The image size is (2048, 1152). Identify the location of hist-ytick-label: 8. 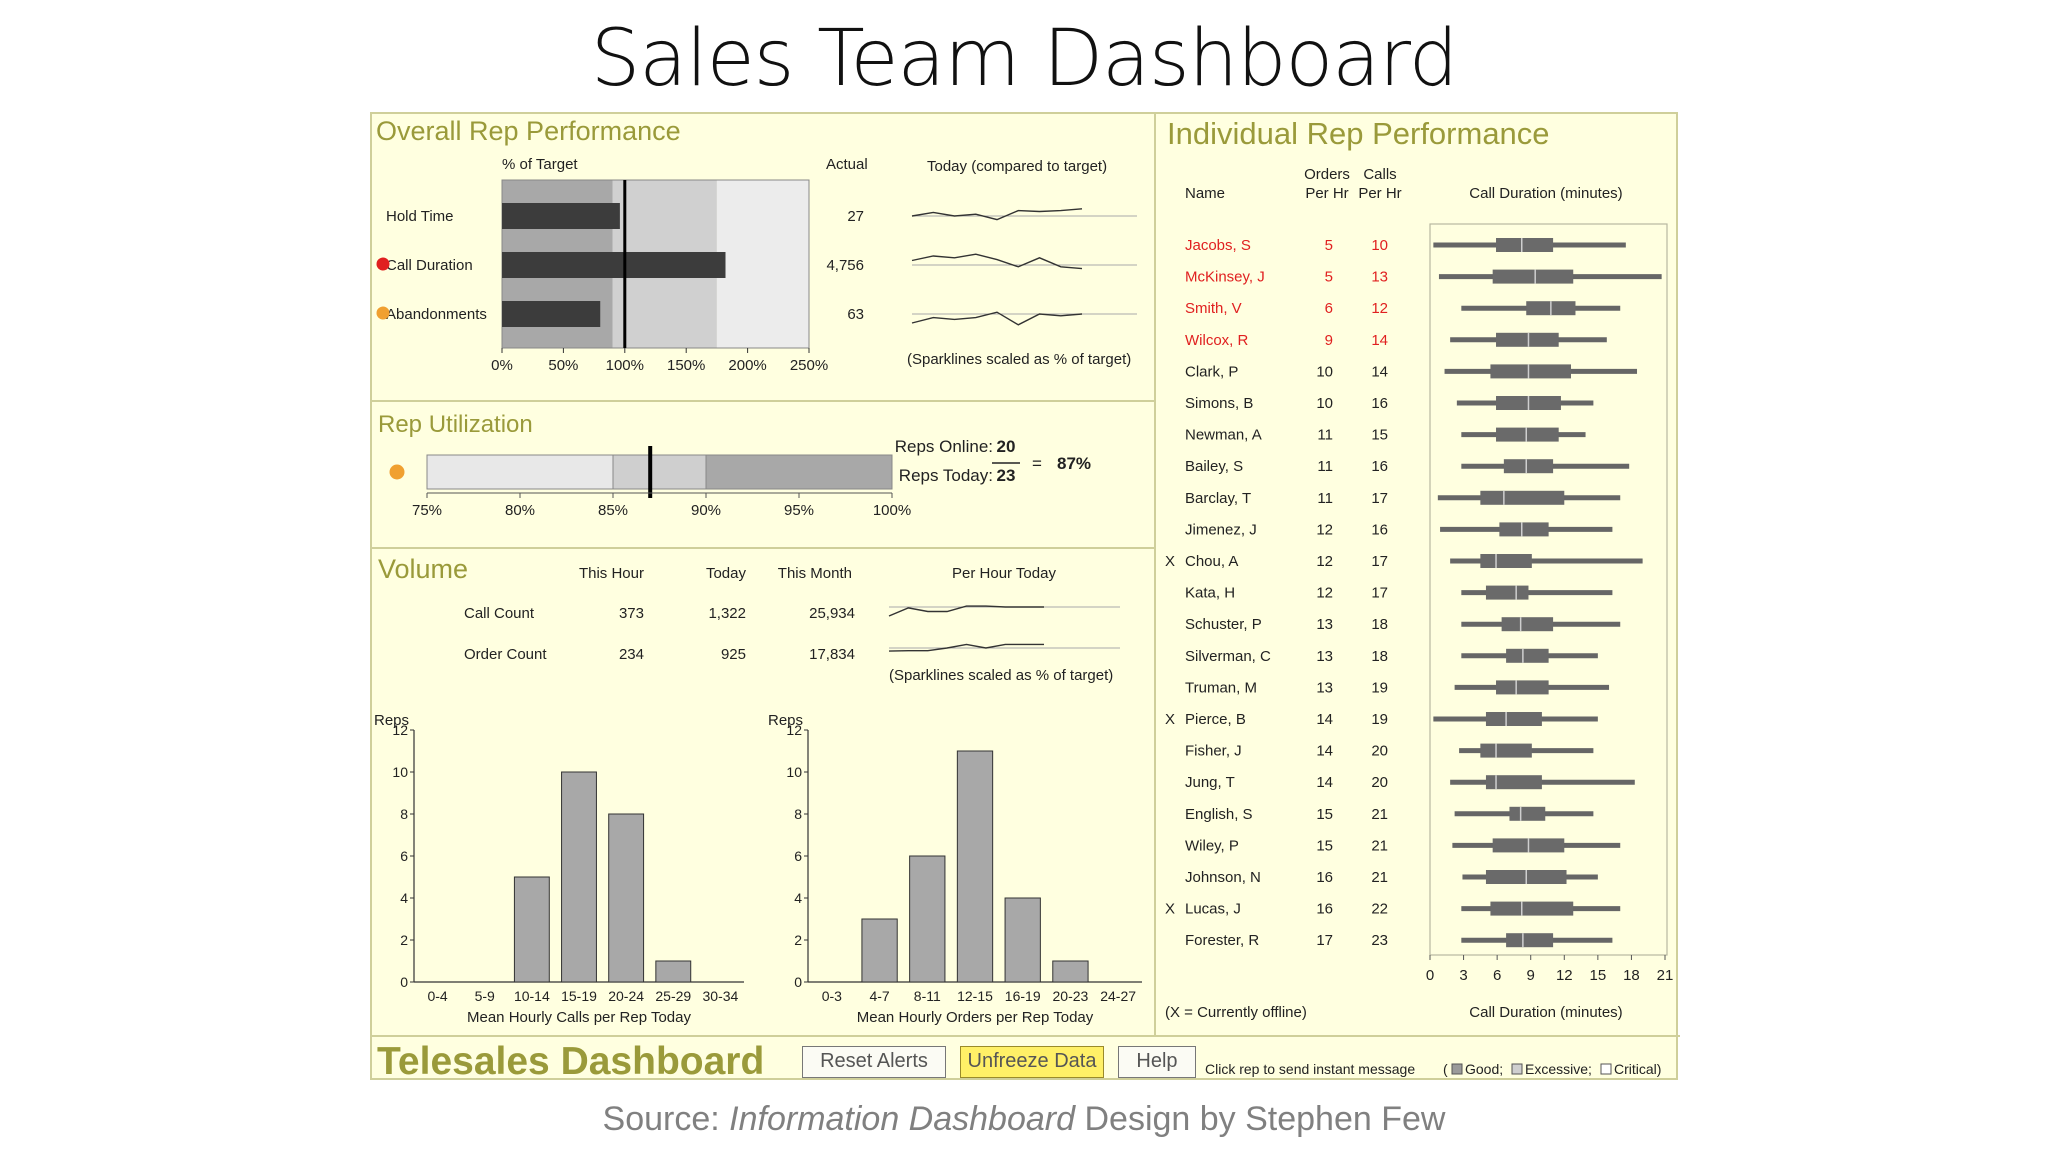
(798, 814).